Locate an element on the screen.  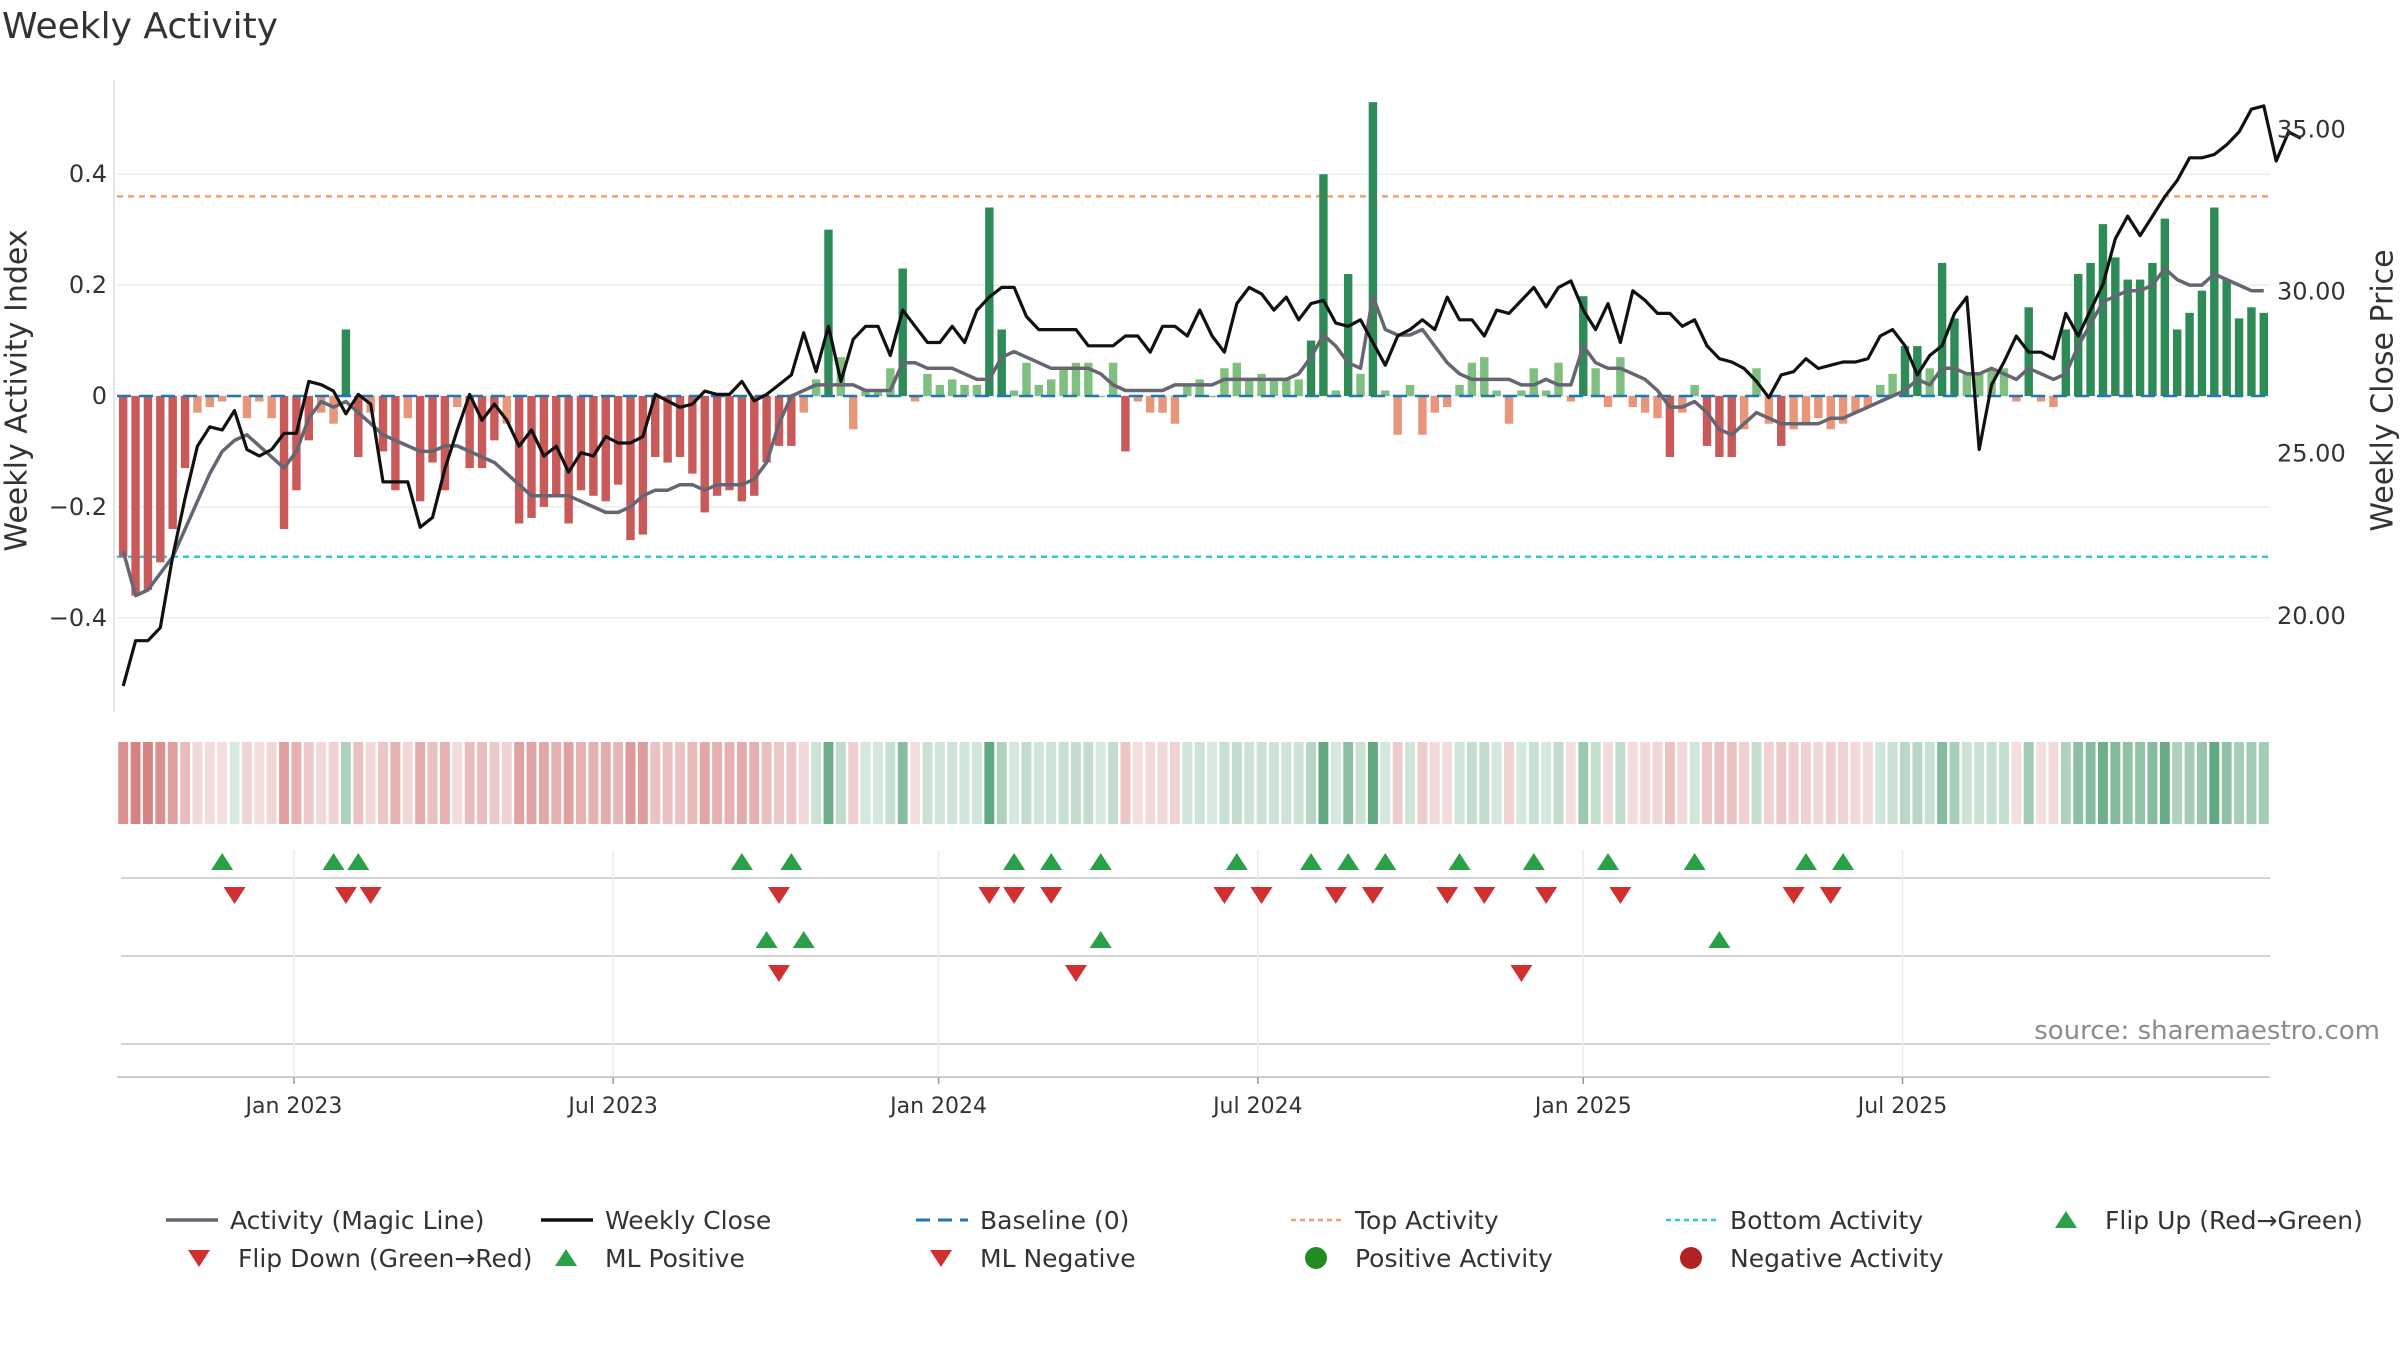
activity-heat-strip is located at coordinates (1193, 783).